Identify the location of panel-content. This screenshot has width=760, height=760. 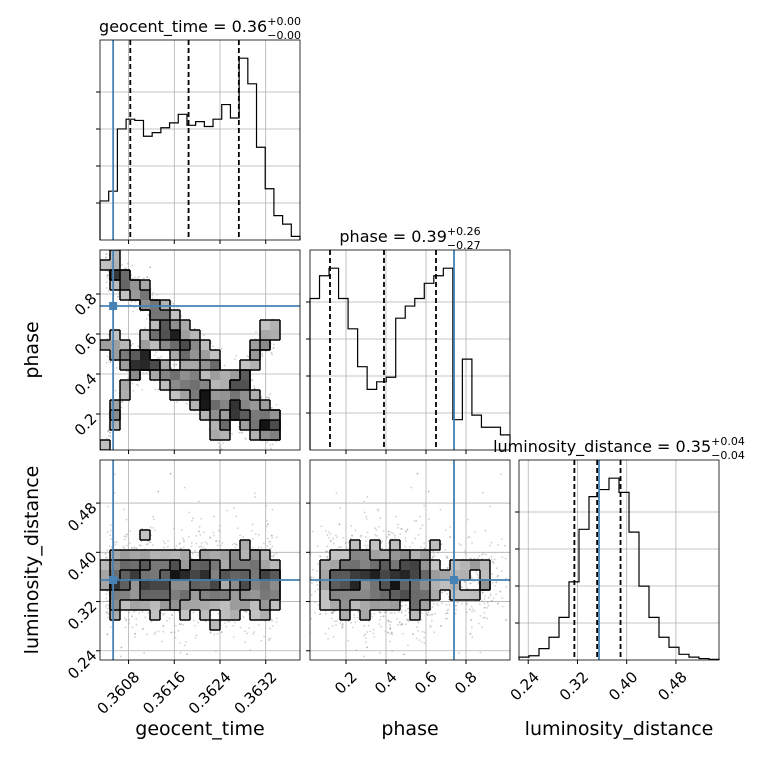
(190, 350).